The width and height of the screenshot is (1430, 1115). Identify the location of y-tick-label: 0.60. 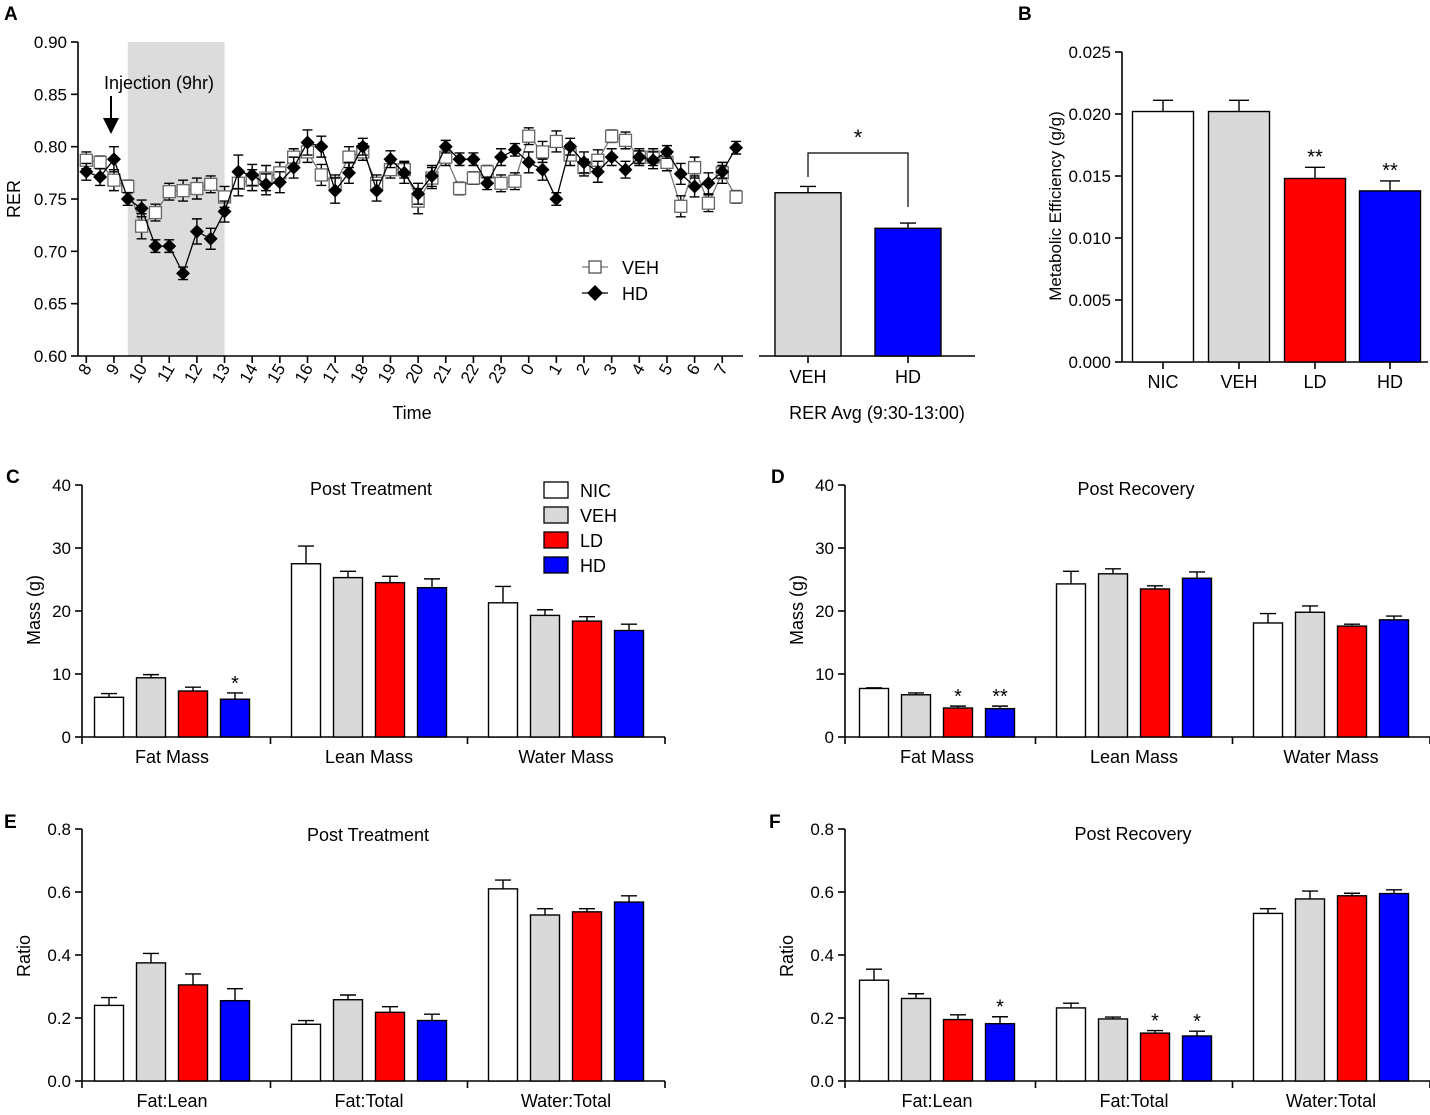
(50, 356).